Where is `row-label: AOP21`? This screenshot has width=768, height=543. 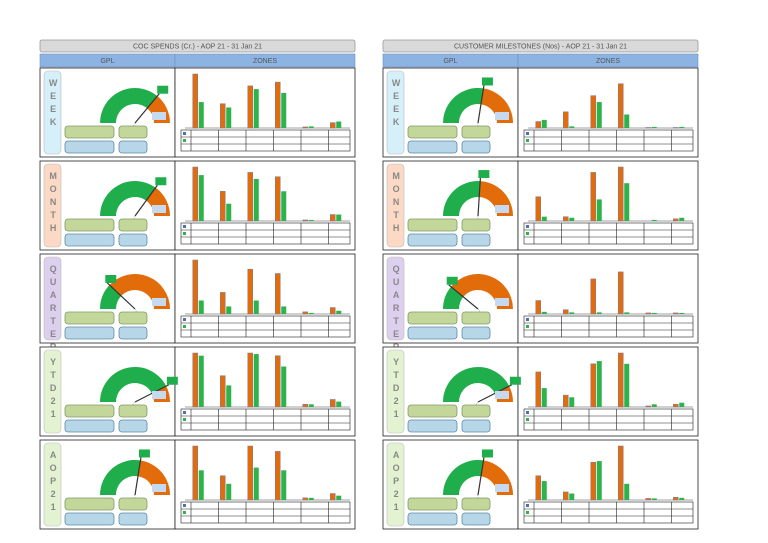 row-label: AOP21 is located at coordinates (396, 482).